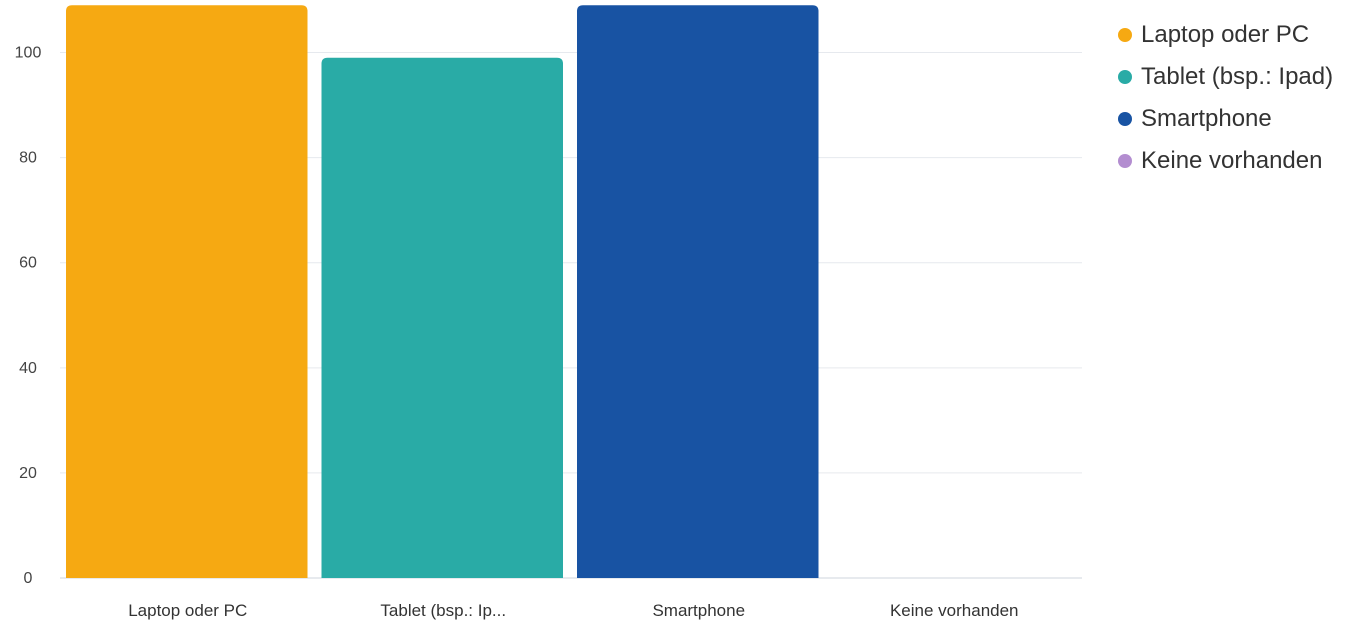  What do you see at coordinates (28, 578) in the screenshot?
I see `y-tick-label: 0` at bounding box center [28, 578].